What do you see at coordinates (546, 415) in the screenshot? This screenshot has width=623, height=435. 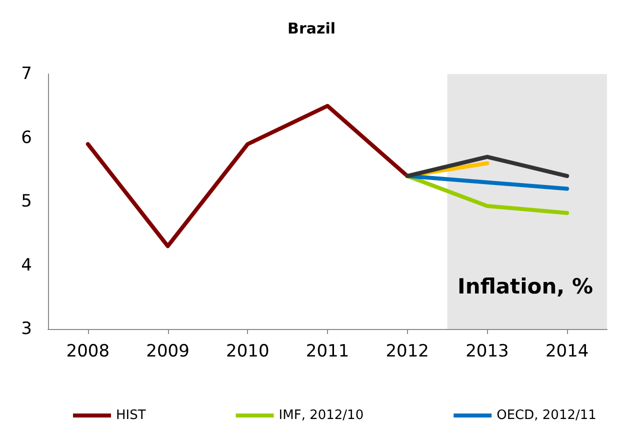 I see `legend-label: OECD, 2012/11` at bounding box center [546, 415].